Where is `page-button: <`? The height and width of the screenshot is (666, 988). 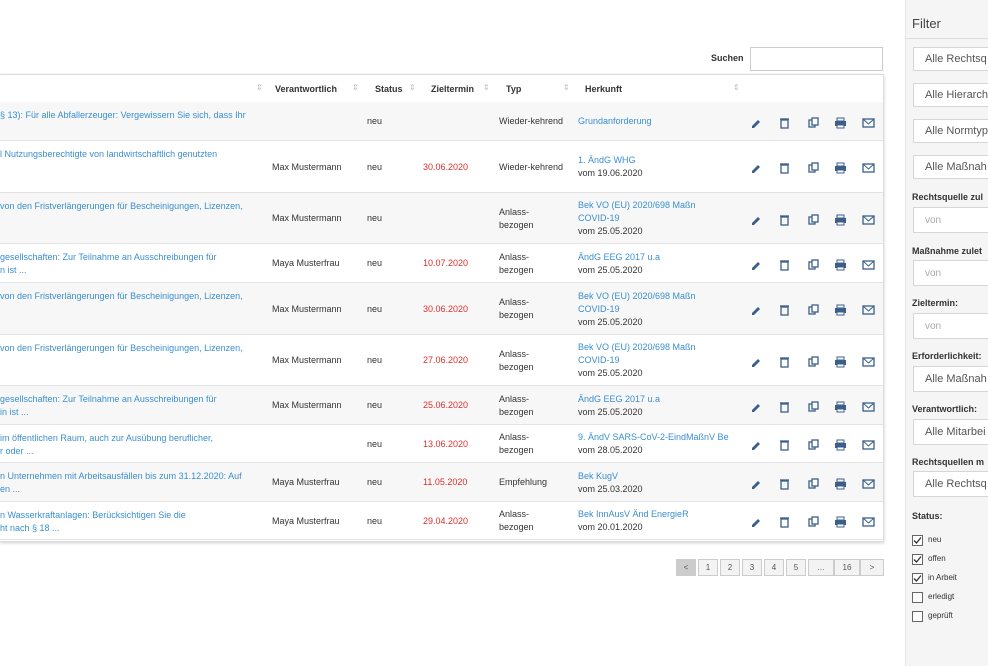 page-button: < is located at coordinates (686, 567).